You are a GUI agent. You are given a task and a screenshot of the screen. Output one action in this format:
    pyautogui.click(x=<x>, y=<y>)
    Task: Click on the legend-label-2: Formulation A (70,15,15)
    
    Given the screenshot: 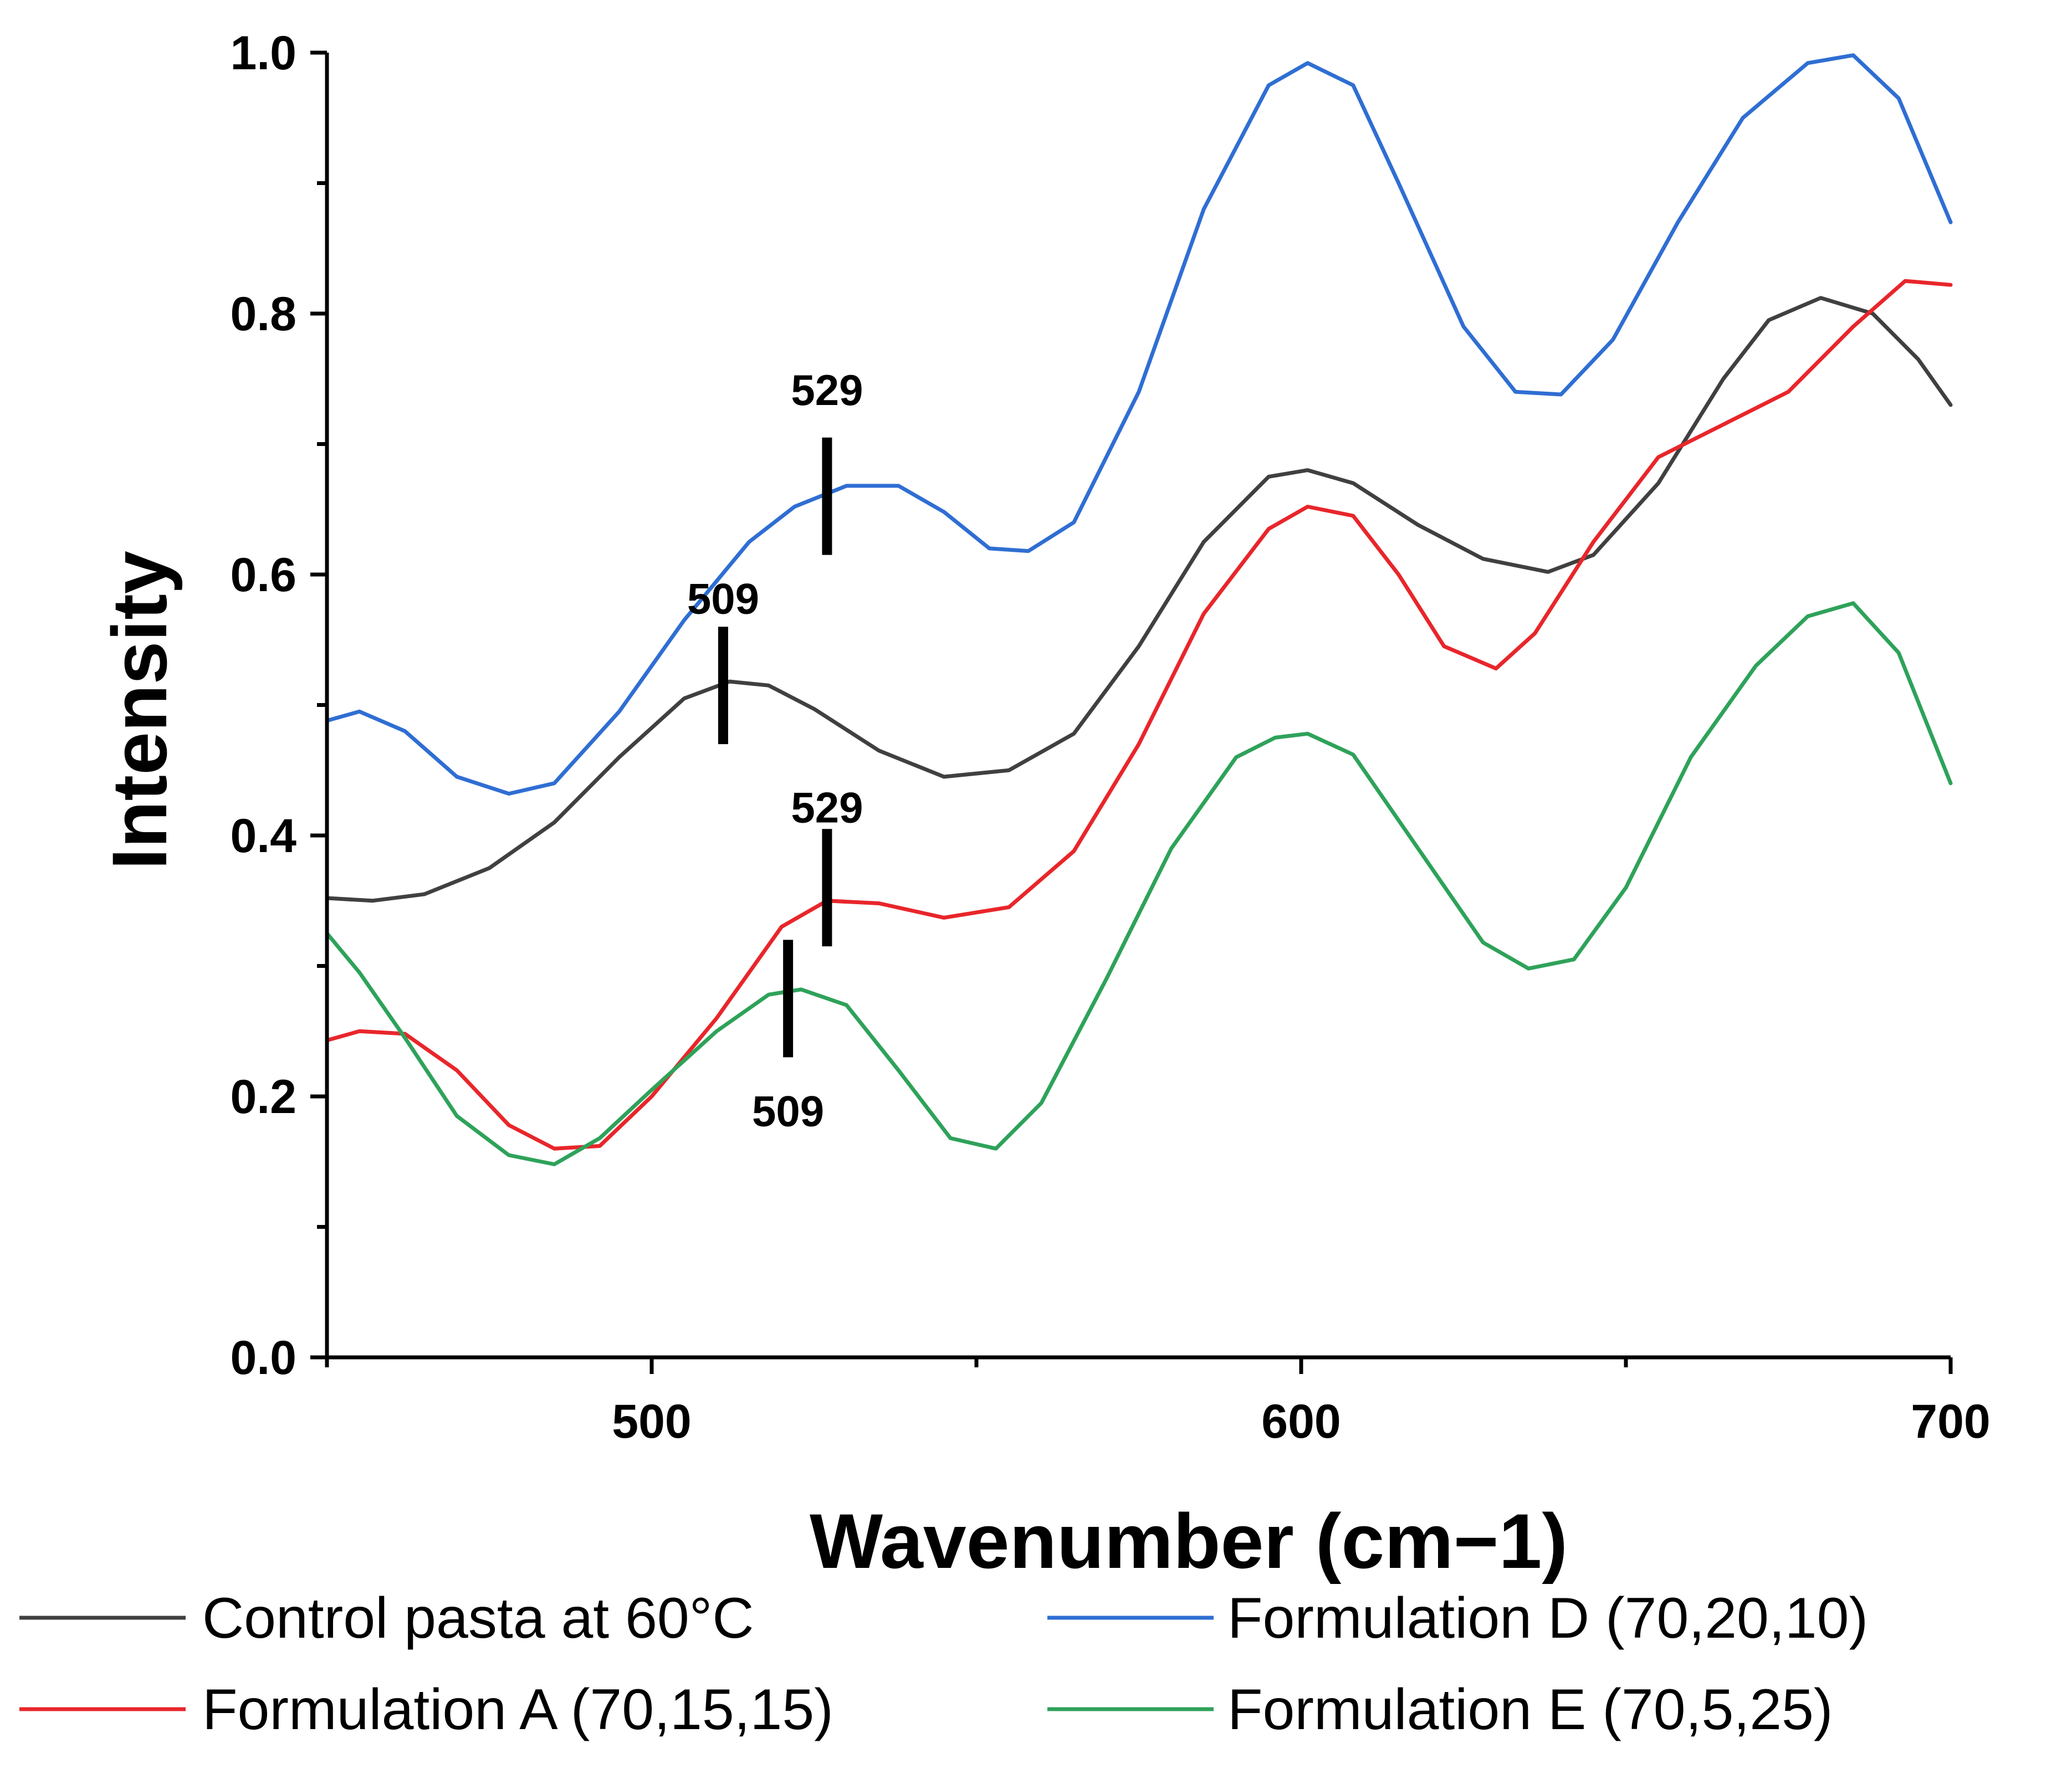 What is the action you would take?
    pyautogui.click(x=517, y=1710)
    